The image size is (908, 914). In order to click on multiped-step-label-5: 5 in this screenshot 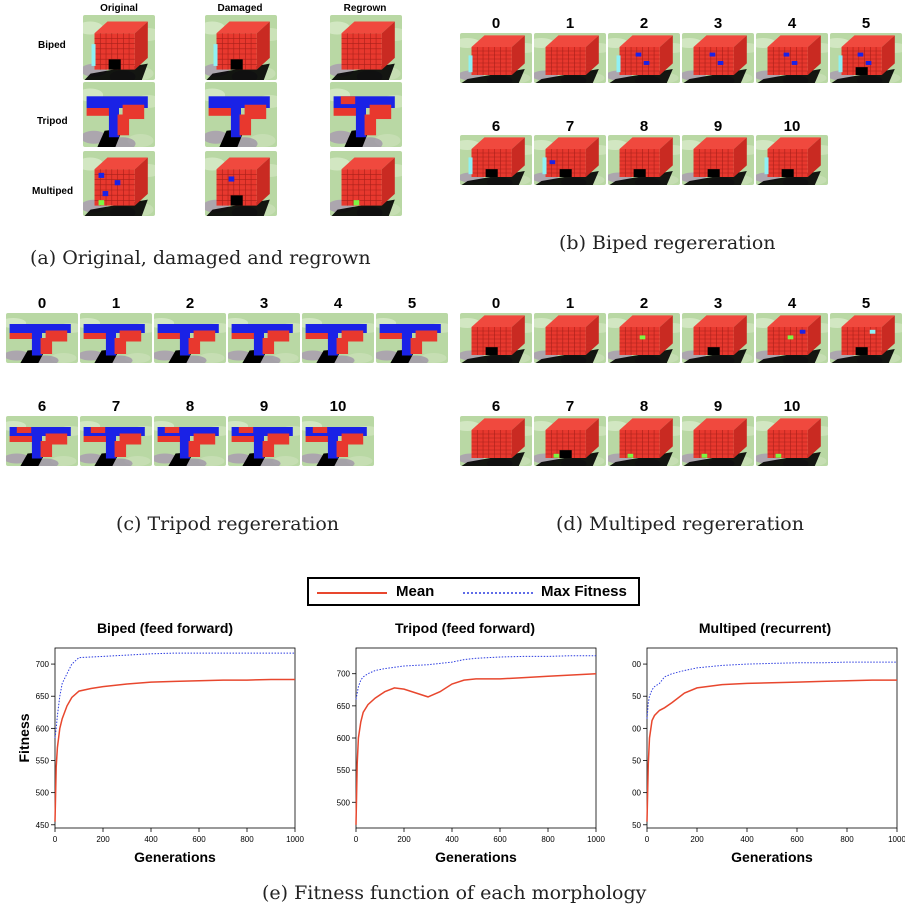, I will do `click(866, 303)`.